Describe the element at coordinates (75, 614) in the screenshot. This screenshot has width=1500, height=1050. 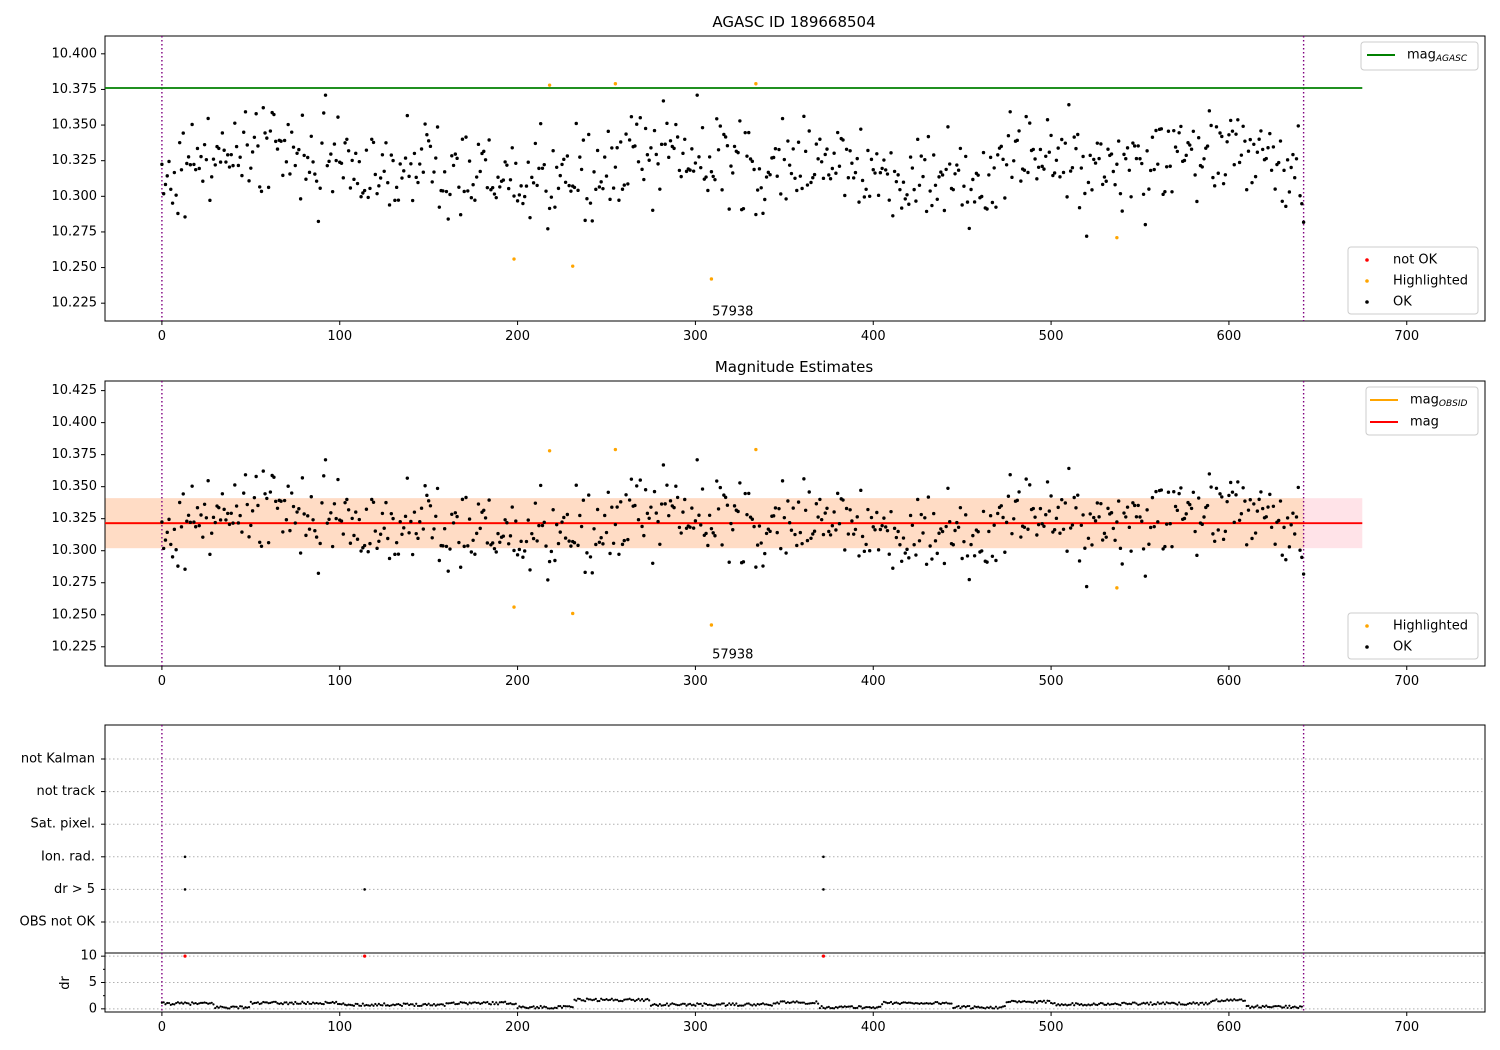
I see `y-tick-label: 10.250` at that location.